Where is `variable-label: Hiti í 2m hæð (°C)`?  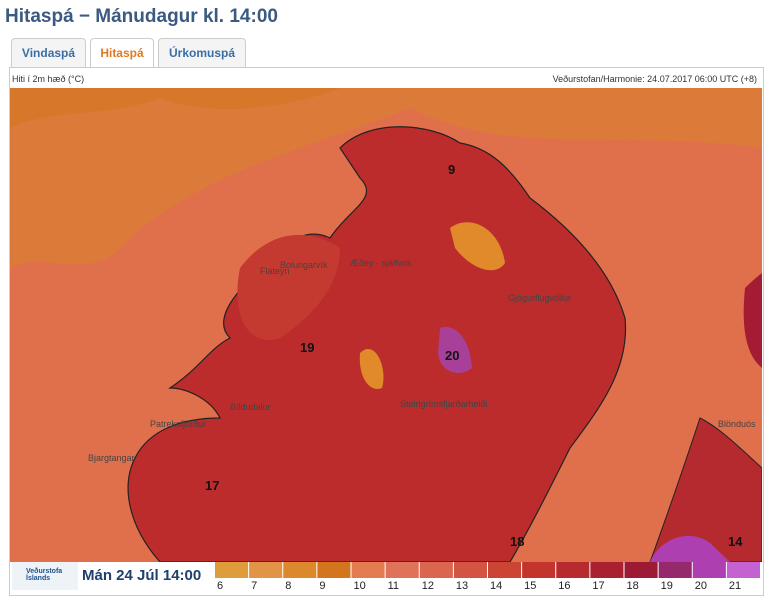 variable-label: Hiti í 2m hæð (°C) is located at coordinates (48, 79).